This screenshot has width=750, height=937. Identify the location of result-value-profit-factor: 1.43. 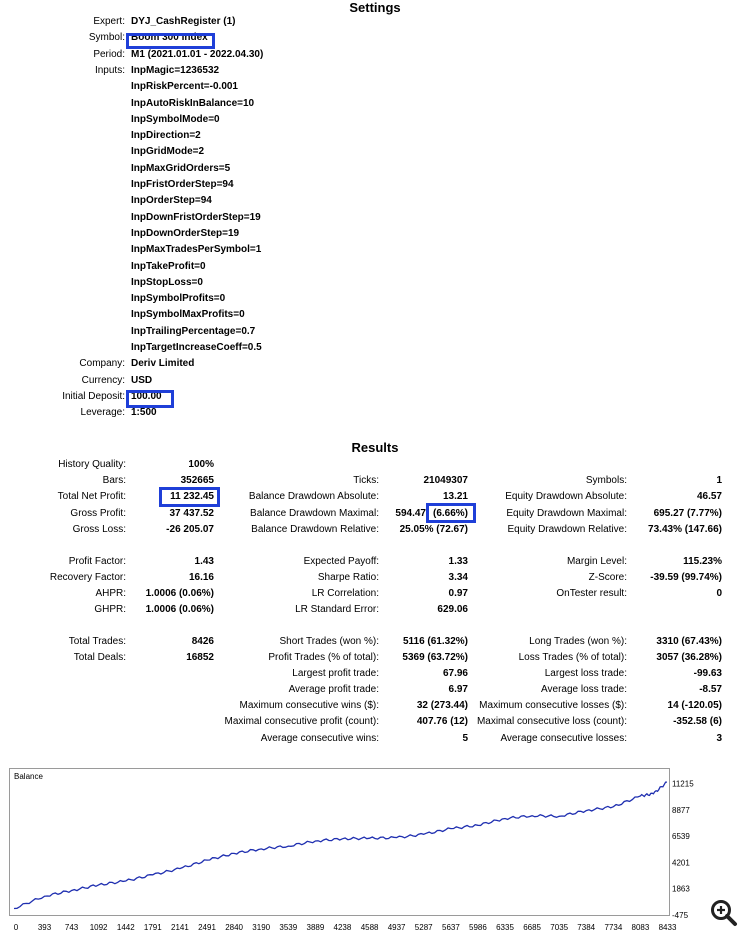
(204, 561).